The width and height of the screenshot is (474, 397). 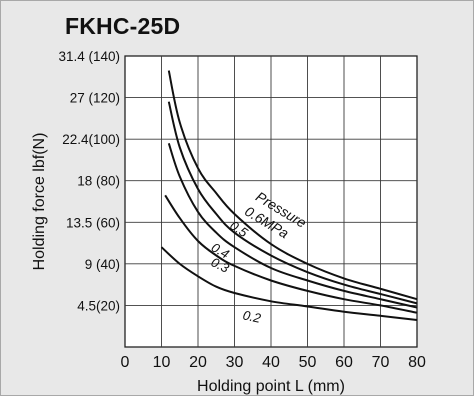 What do you see at coordinates (198, 362) in the screenshot?
I see `x-tick-label: 20` at bounding box center [198, 362].